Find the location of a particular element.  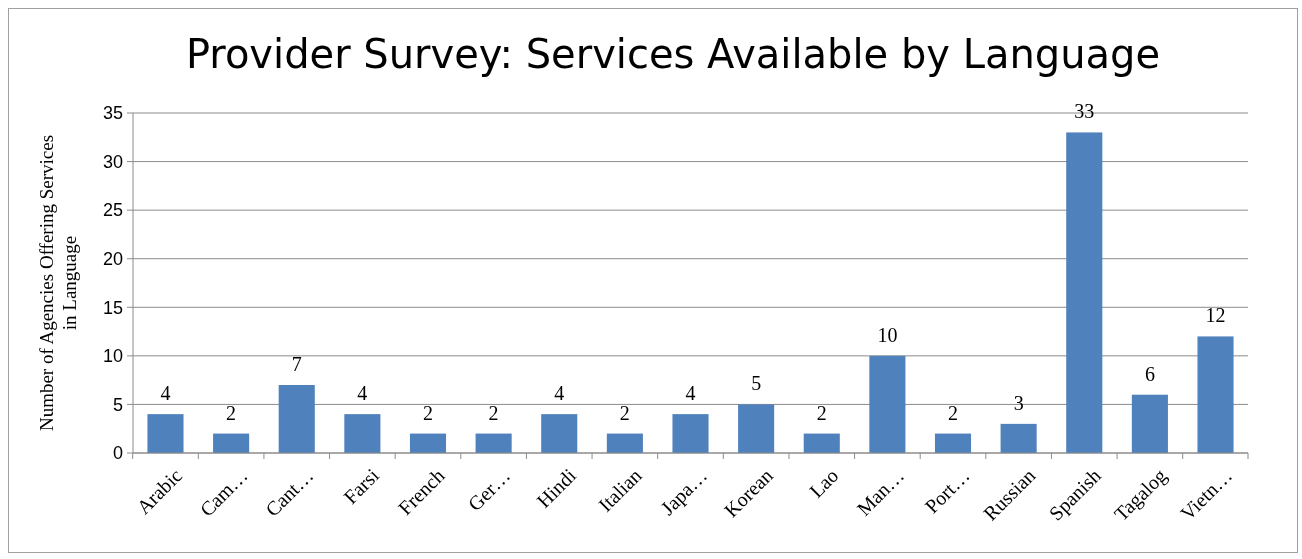

data-label: 10 is located at coordinates (887, 334).